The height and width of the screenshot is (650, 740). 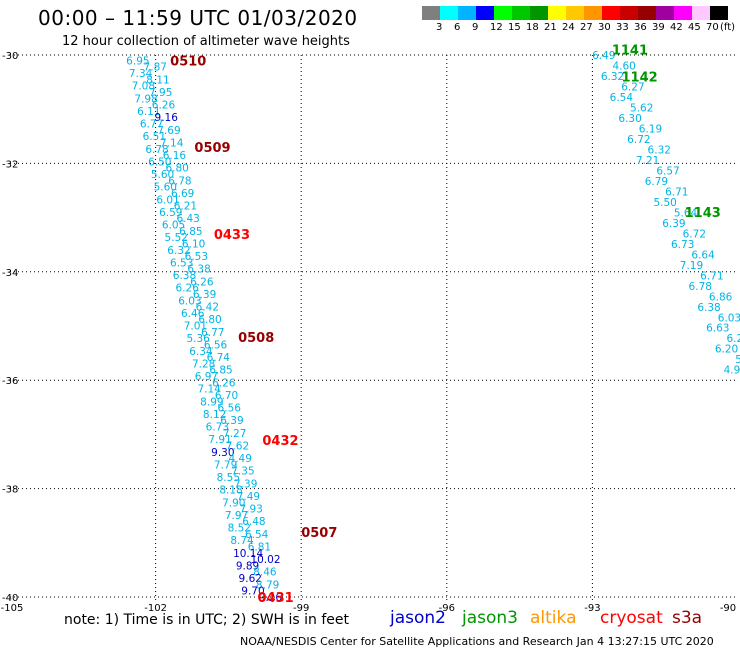 I want to click on wave-height-value: 6.73, so click(x=217, y=428).